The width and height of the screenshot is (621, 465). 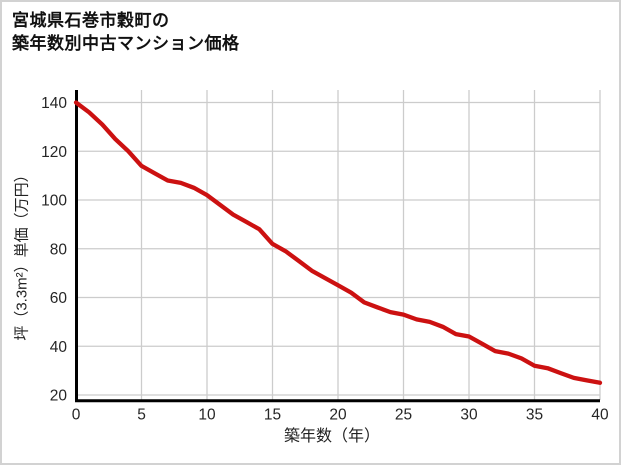 I want to click on x-tick-label: 15, so click(x=272, y=415).